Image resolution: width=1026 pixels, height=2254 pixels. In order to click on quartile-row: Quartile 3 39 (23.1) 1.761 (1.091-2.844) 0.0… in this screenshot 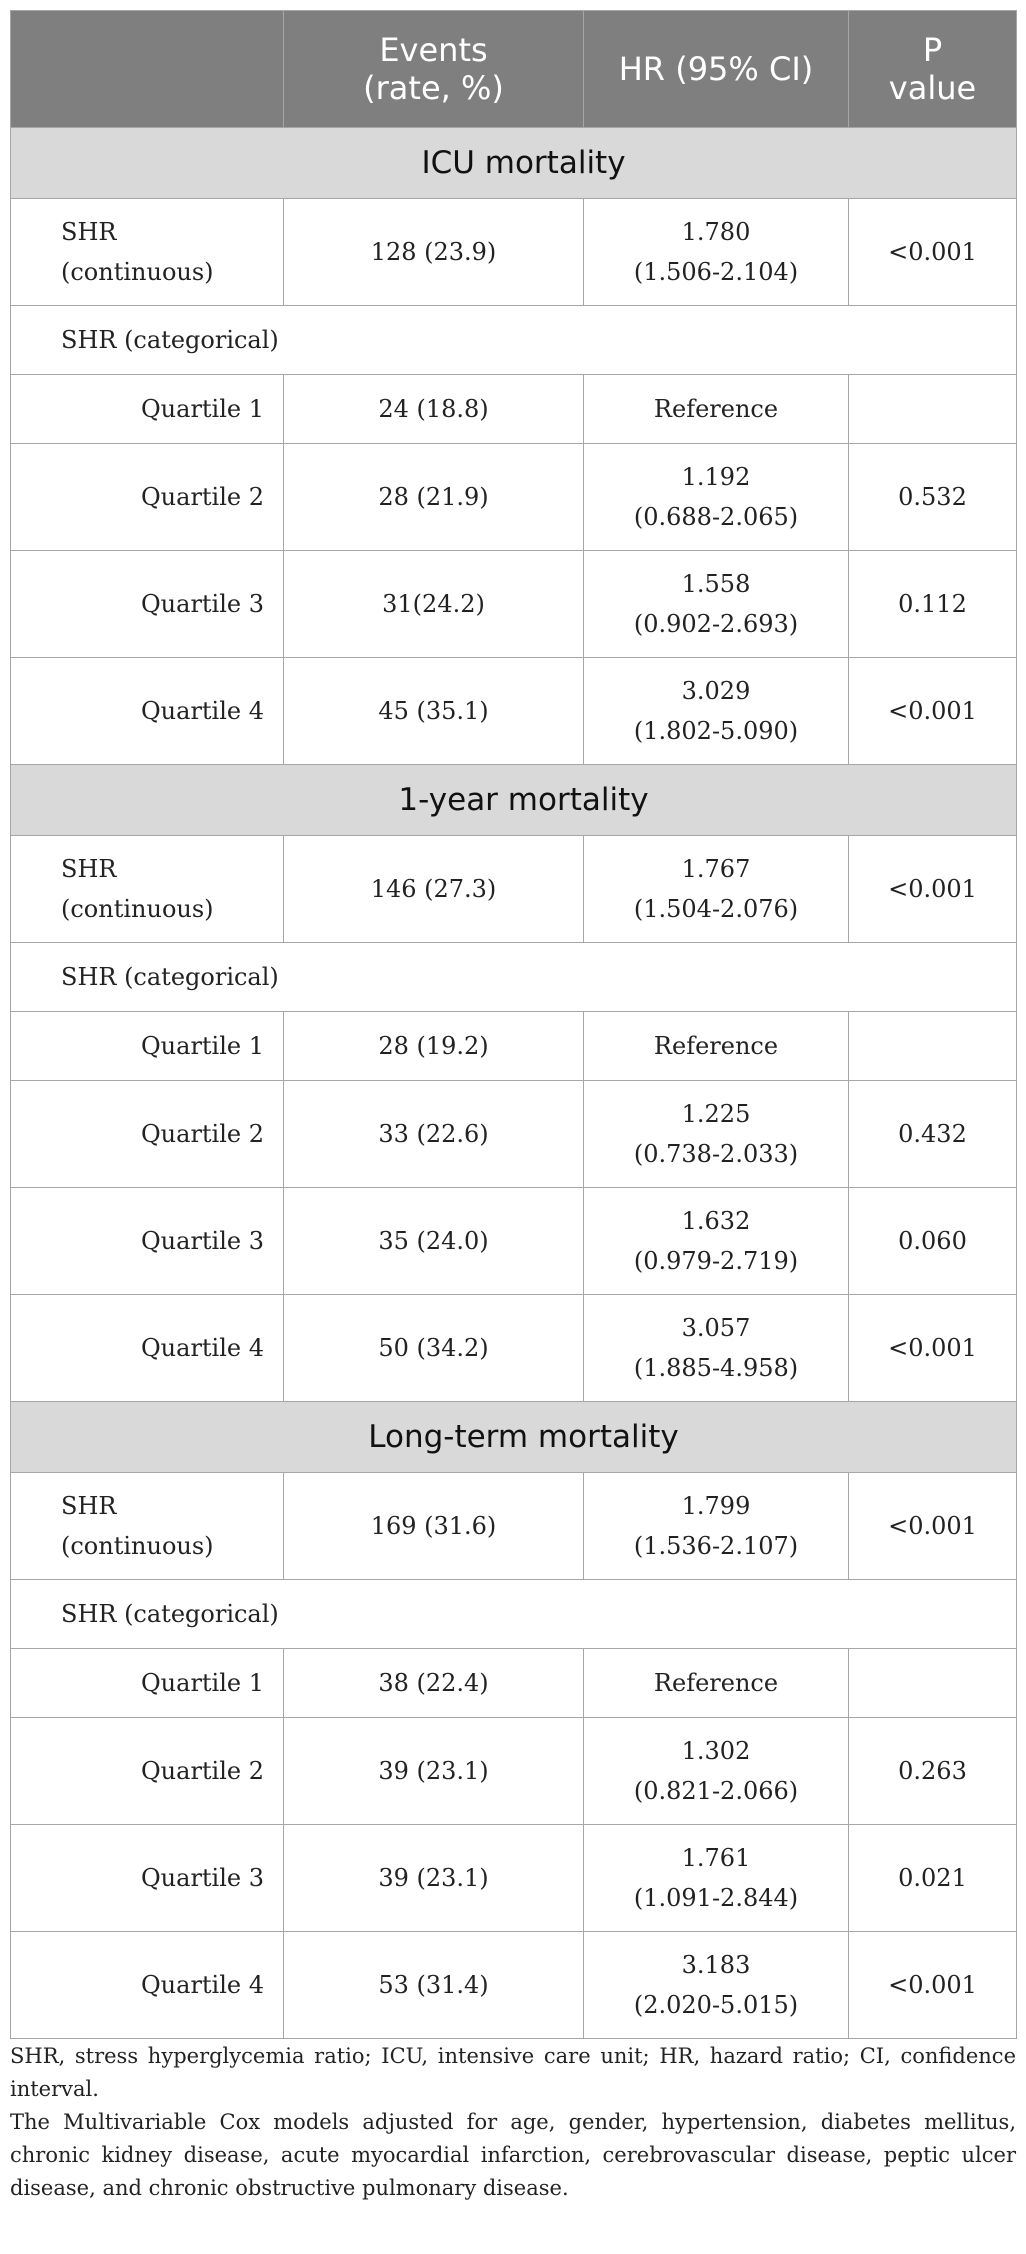, I will do `click(513, 1878)`.